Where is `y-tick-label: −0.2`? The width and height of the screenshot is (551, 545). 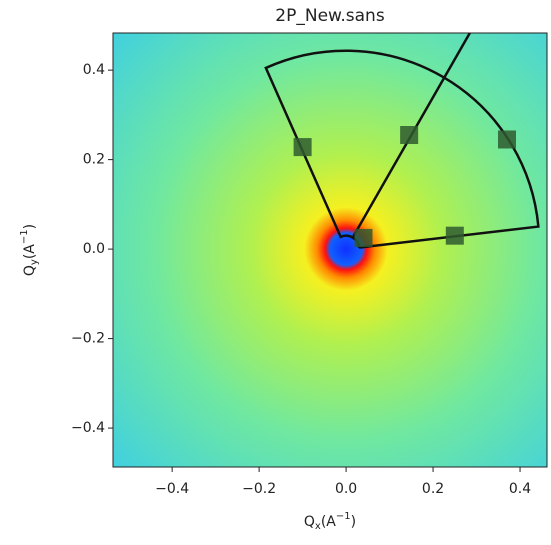 y-tick-label: −0.2 is located at coordinates (88, 339).